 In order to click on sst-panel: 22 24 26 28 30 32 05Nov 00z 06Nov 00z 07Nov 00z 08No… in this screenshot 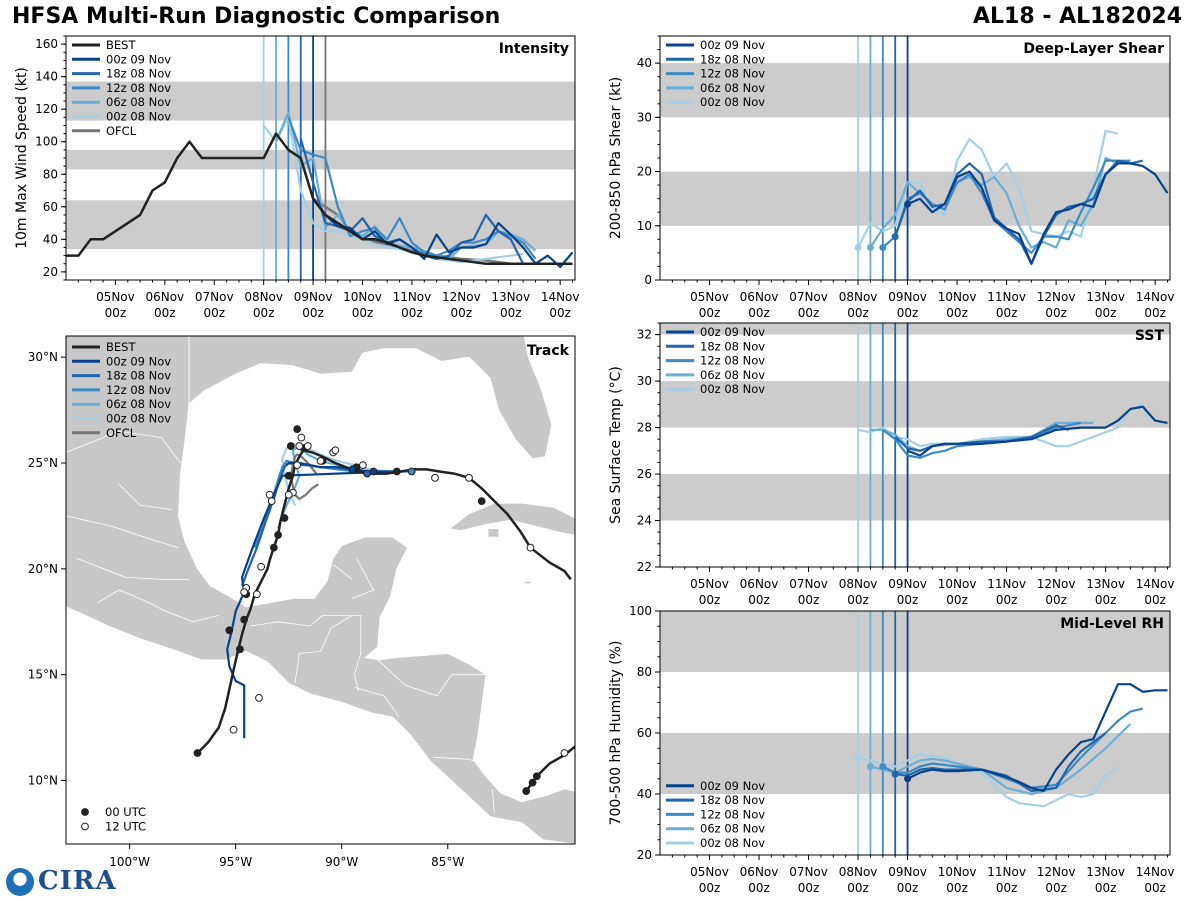, I will do `click(891, 464)`.